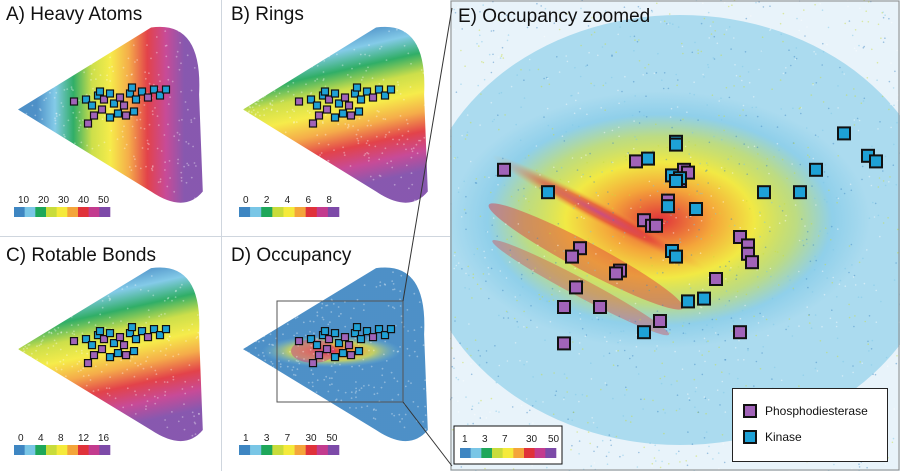 This screenshot has width=900, height=471. Describe the element at coordinates (576, 287) in the screenshot. I see `phosphodiesterase-marker` at that location.